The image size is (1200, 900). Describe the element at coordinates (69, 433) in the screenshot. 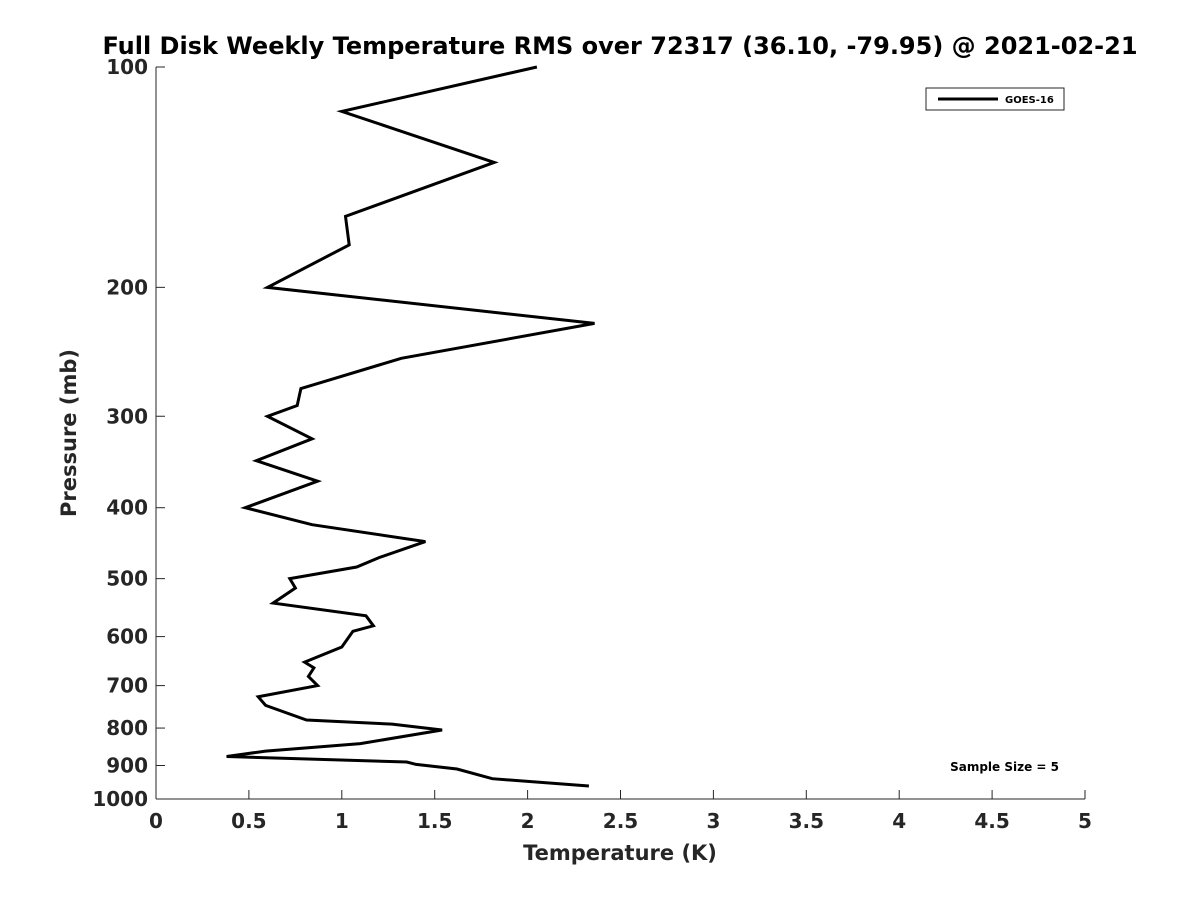

I see `y-axis-label: Pressure (mb)` at that location.